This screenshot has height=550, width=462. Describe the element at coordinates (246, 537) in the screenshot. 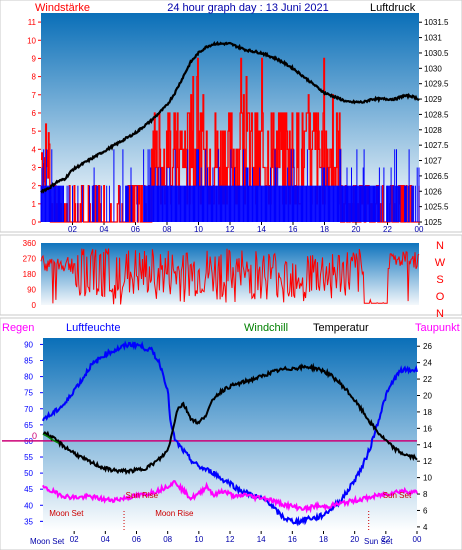

I see `x-ticks-bottom: 02 04 06 08 10 12 14 16 18 20 22 00` at that location.